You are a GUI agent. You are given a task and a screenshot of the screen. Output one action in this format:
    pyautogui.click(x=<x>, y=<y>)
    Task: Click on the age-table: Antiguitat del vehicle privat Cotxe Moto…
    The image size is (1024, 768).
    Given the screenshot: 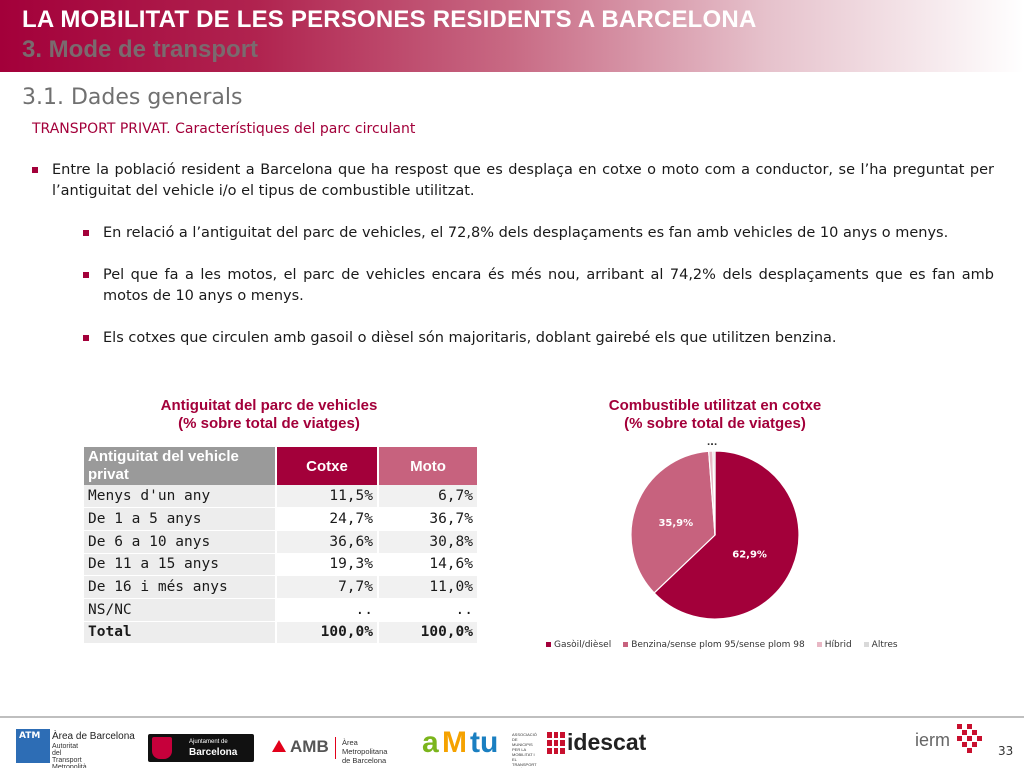 What is the action you would take?
    pyautogui.click(x=281, y=546)
    